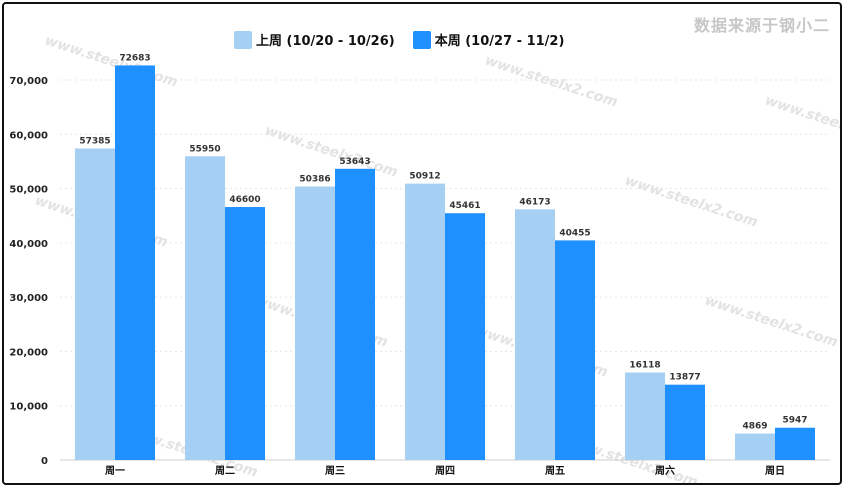 The image size is (846, 489). I want to click on source-label: 数据来源于钢小二, so click(761, 25).